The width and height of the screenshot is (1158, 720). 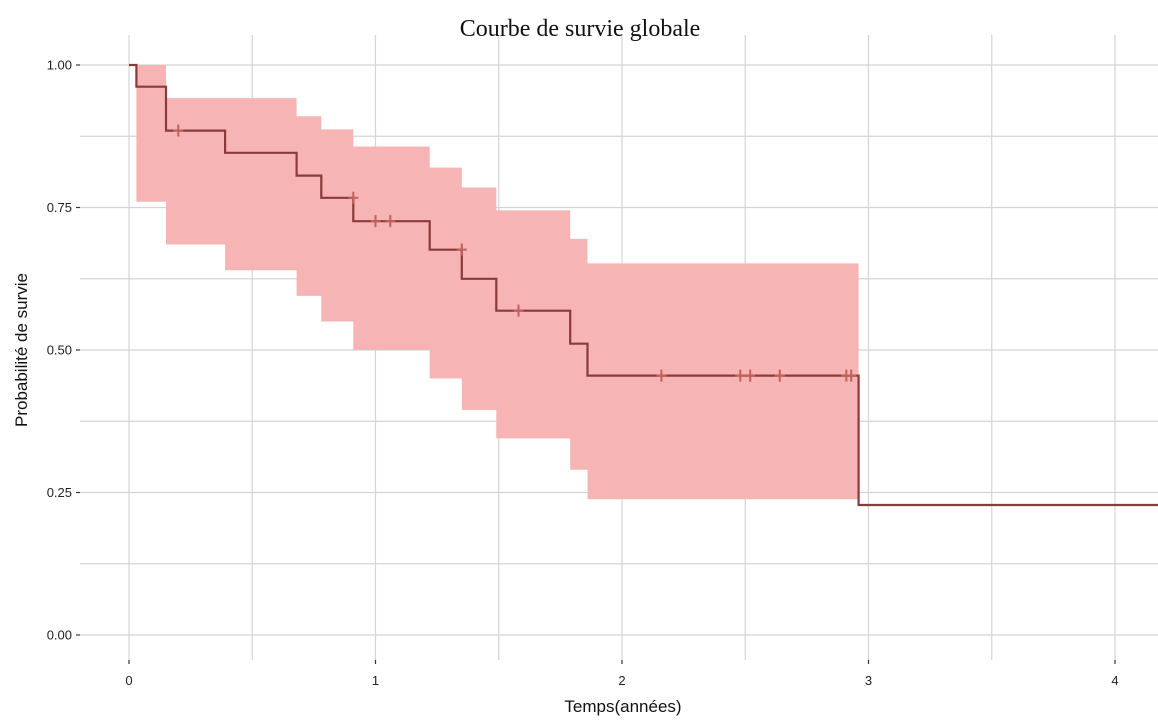 What do you see at coordinates (21, 350) in the screenshot?
I see `y-axis-label: Probabilité de survie` at bounding box center [21, 350].